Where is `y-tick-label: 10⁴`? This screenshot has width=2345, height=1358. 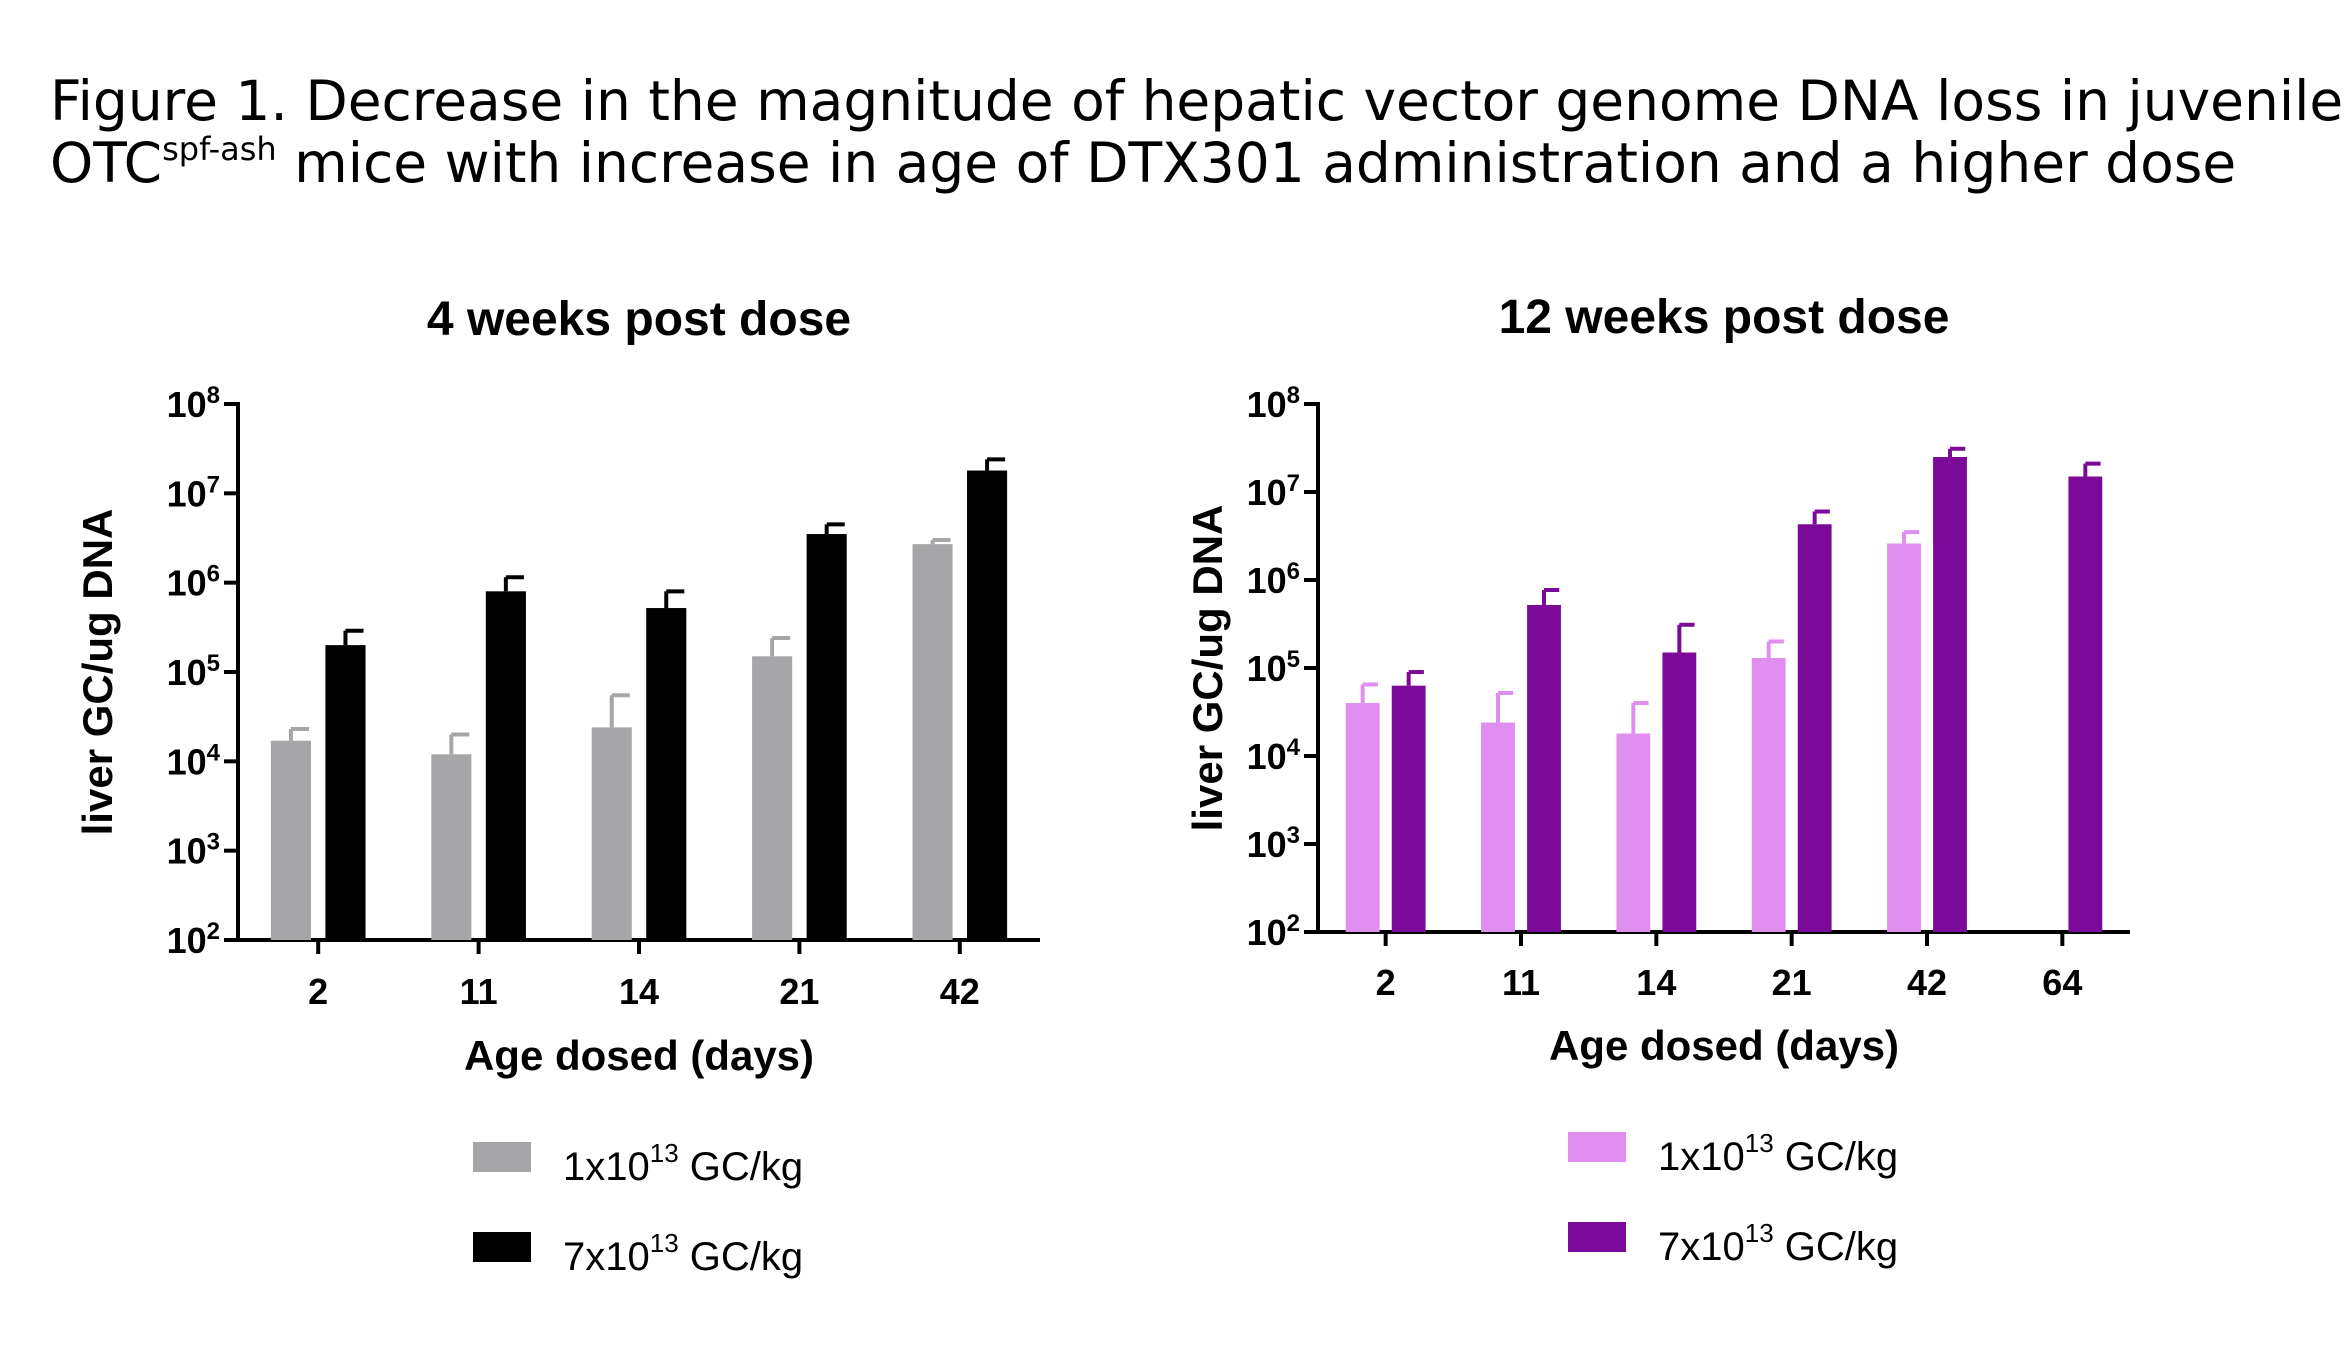 y-tick-label: 10⁴ is located at coordinates (194, 760).